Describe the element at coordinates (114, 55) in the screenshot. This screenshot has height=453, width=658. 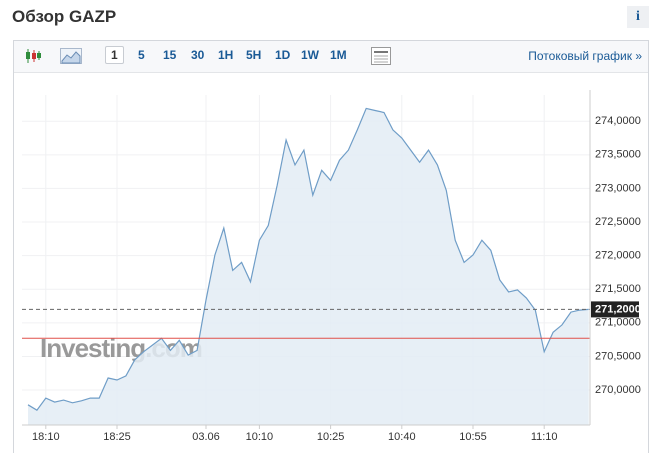
I see `interval-button: 1` at that location.